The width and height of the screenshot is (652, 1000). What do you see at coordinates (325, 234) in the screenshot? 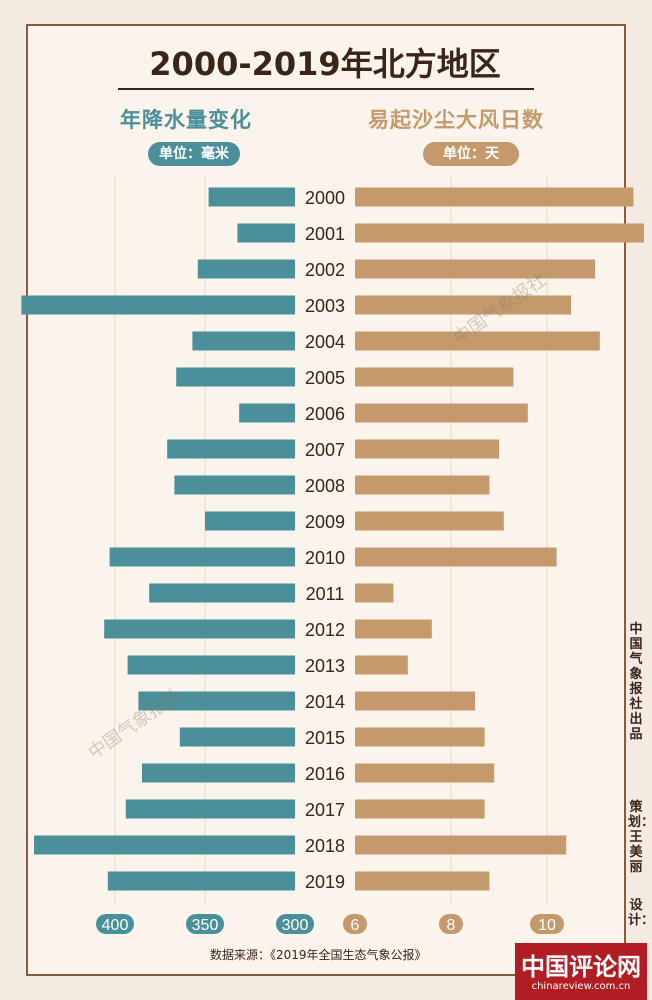
I see `year-label: 2001` at bounding box center [325, 234].